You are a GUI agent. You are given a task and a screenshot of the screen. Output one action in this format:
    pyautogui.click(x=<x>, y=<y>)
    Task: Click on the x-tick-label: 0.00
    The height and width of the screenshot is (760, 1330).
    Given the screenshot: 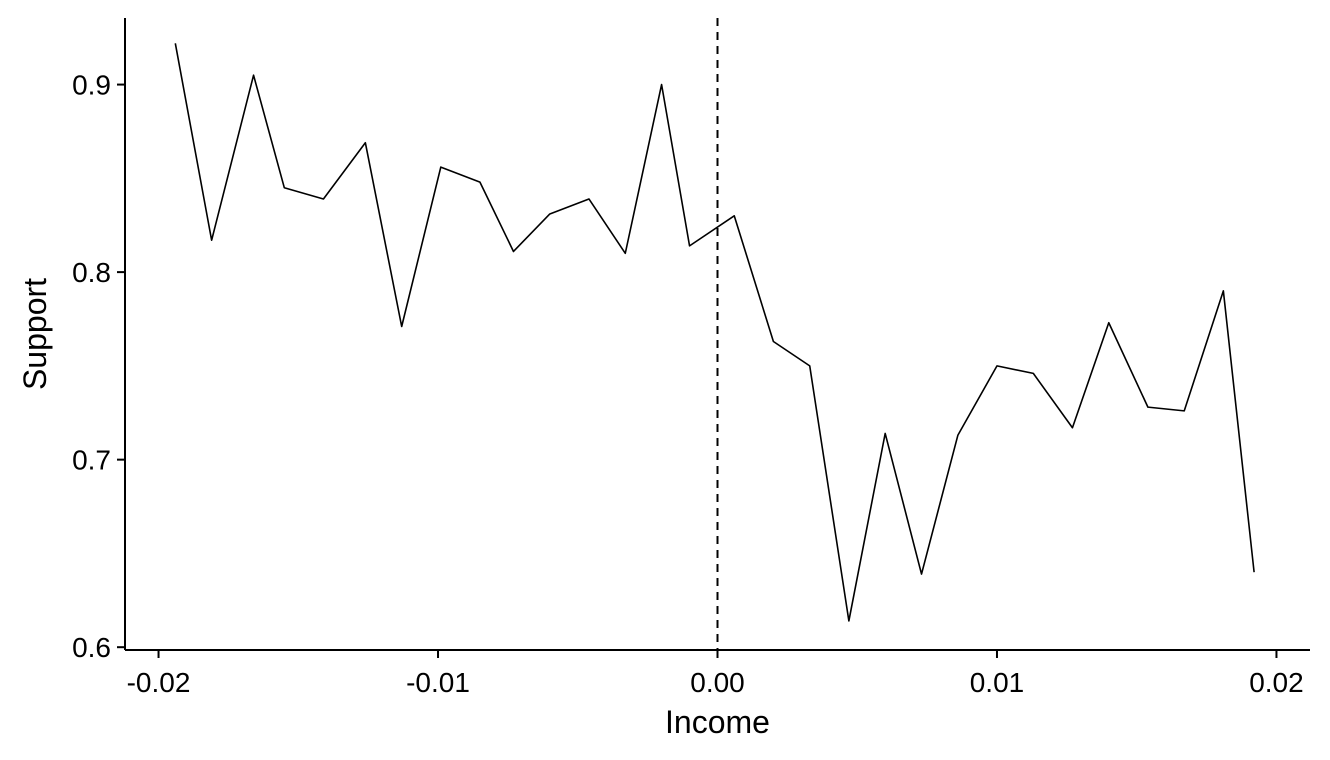 What is the action you would take?
    pyautogui.click(x=717, y=682)
    